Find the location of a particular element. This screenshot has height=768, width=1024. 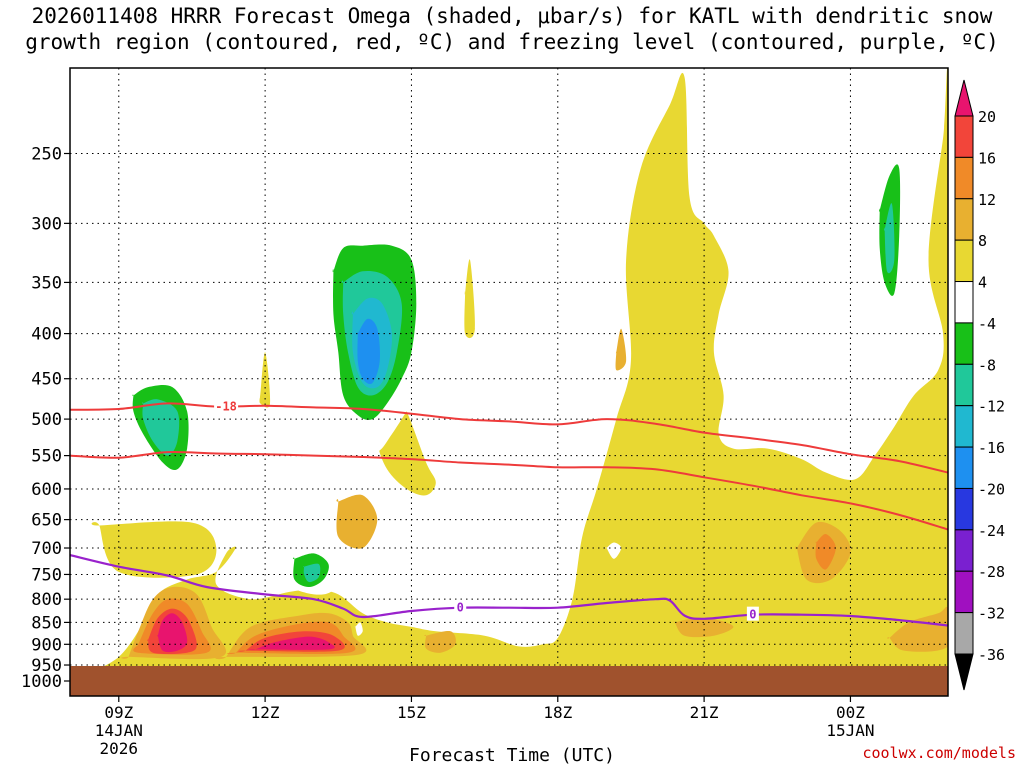

y-tick-label: 1000 is located at coordinates (41, 682).